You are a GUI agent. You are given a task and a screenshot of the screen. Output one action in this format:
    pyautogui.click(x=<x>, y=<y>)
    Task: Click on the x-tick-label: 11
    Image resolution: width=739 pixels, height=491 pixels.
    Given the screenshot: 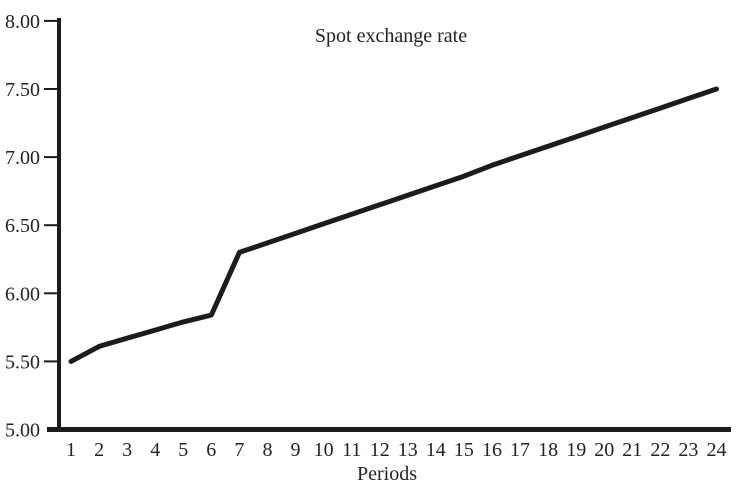 What is the action you would take?
    pyautogui.click(x=351, y=450)
    